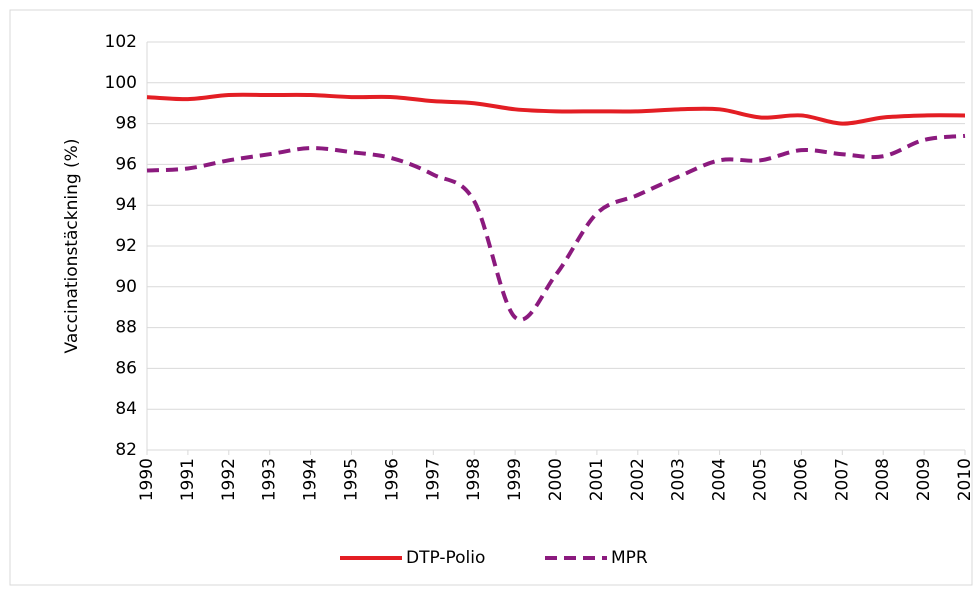  Describe the element at coordinates (801, 479) in the screenshot. I see `x-tick-label: 2006` at that location.